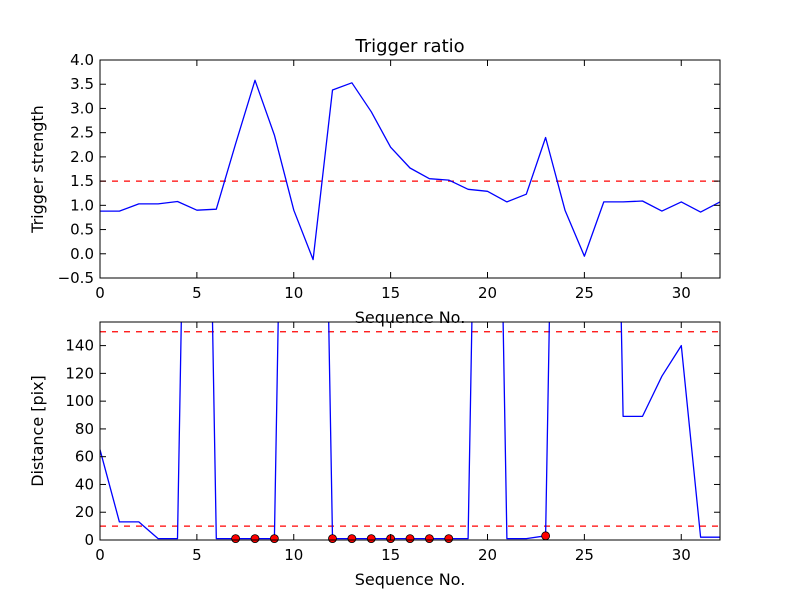 This screenshot has height=600, width=800. What do you see at coordinates (89, 540) in the screenshot?
I see `y-tick-label: 0` at bounding box center [89, 540].